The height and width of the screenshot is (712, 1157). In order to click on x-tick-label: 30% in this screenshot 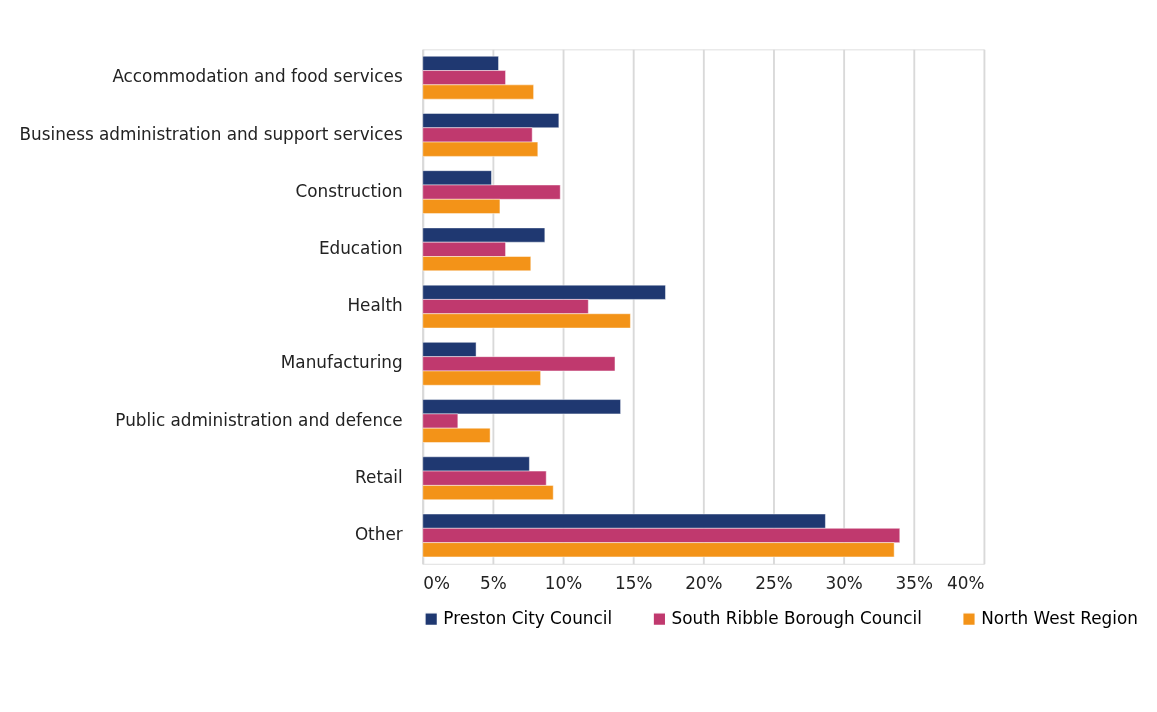, I will do `click(844, 582)`.